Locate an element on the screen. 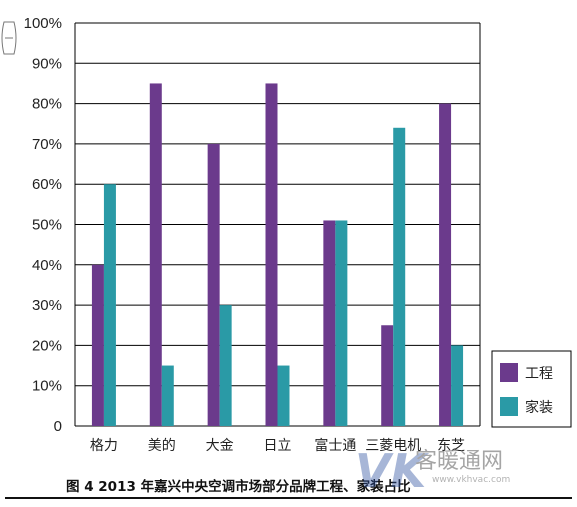  y-tick-label-7: 70% is located at coordinates (47, 144).